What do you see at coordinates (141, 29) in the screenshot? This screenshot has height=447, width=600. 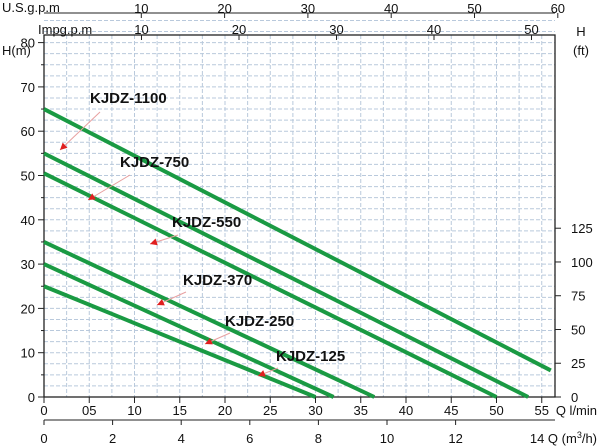 I see `impgpm-tick-label: 10` at bounding box center [141, 29].